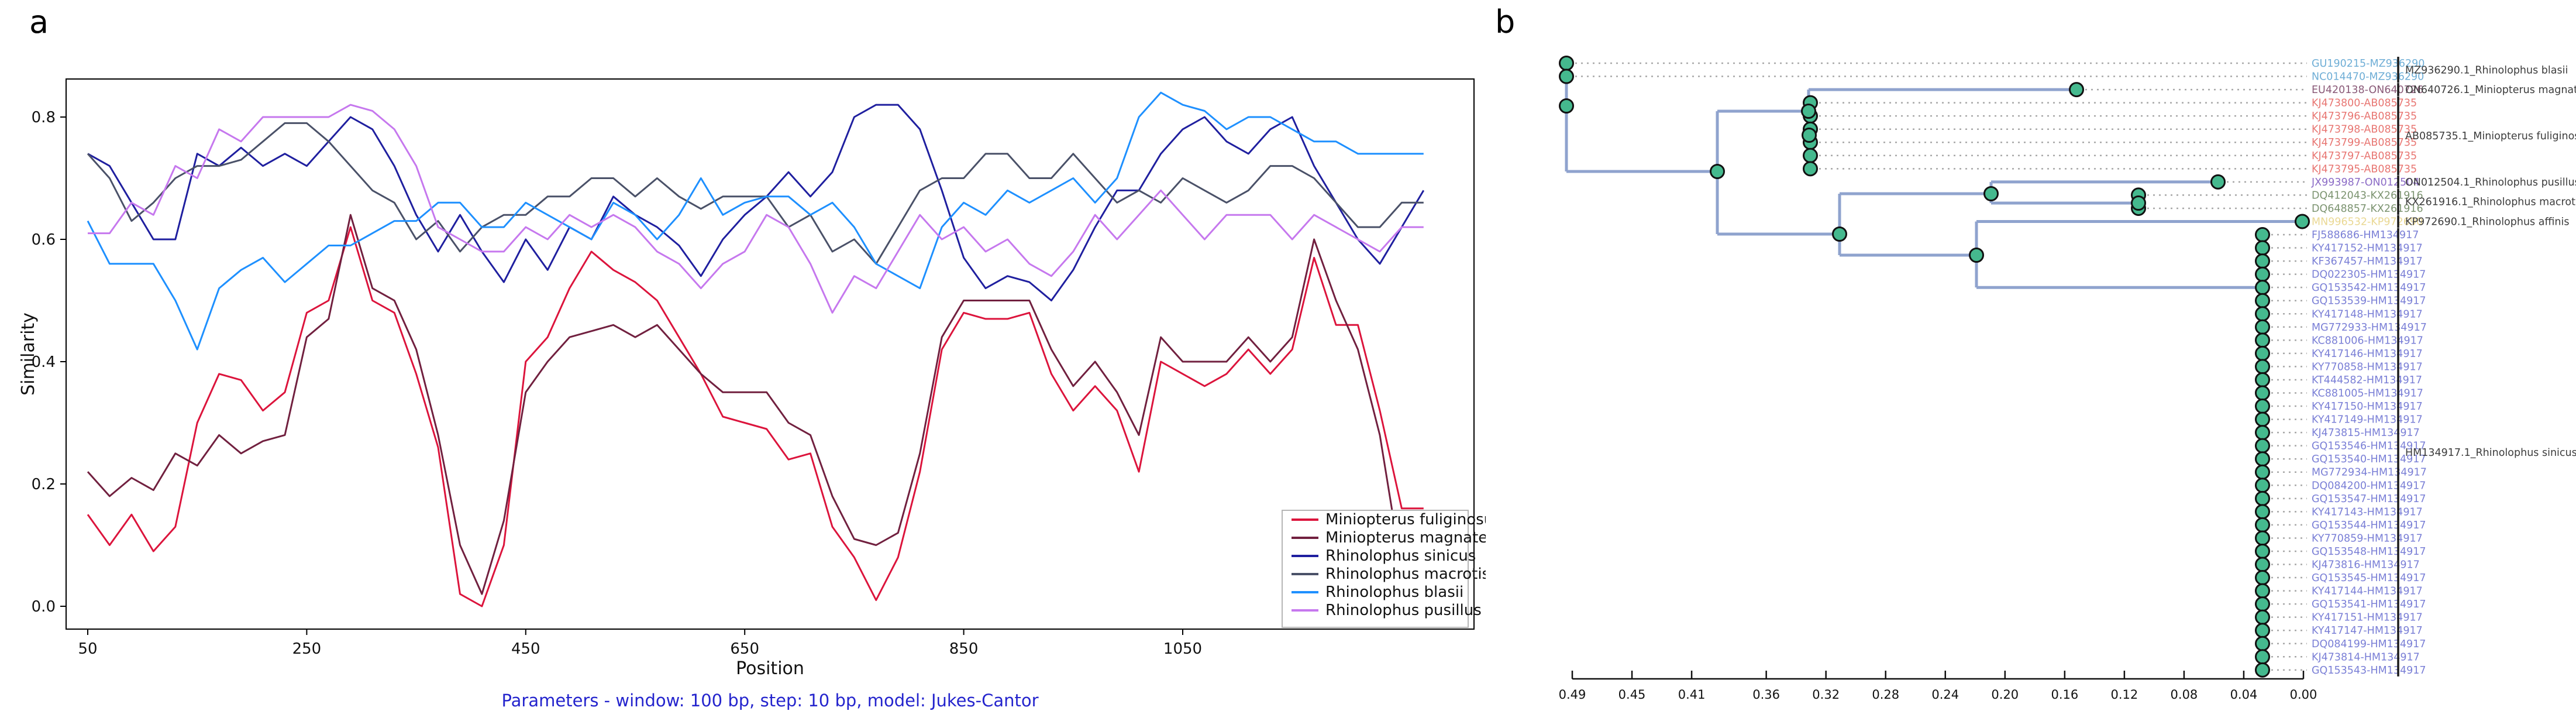 This screenshot has height=728, width=2576. I want to click on legend-label: Rhinolophus blasii, so click(1394, 592).